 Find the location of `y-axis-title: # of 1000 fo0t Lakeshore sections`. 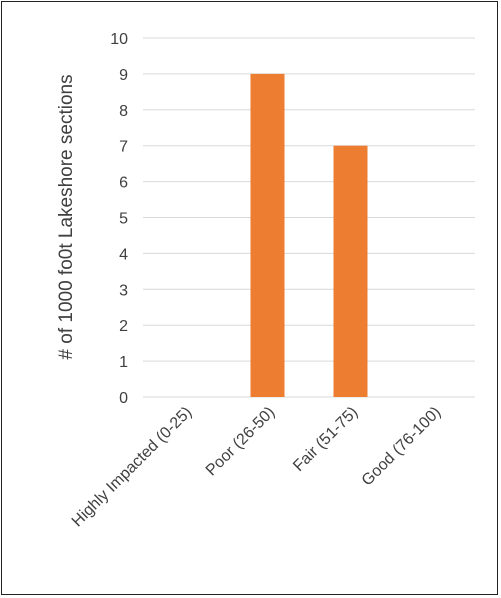

y-axis-title: # of 1000 fo0t Lakeshore sections is located at coordinates (66, 216).